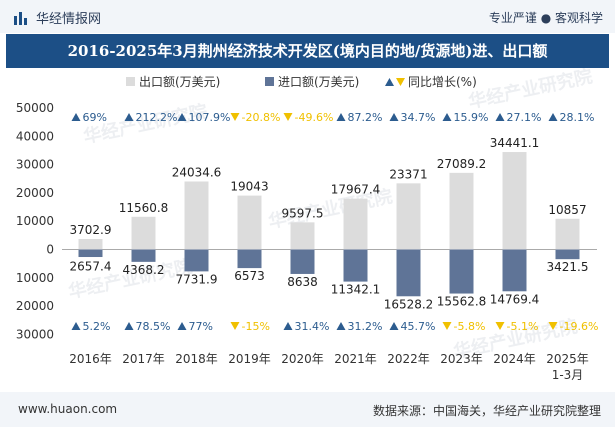 This screenshot has height=427, width=615. Describe the element at coordinates (302, 359) in the screenshot. I see `x-category-label: 2020年` at that location.